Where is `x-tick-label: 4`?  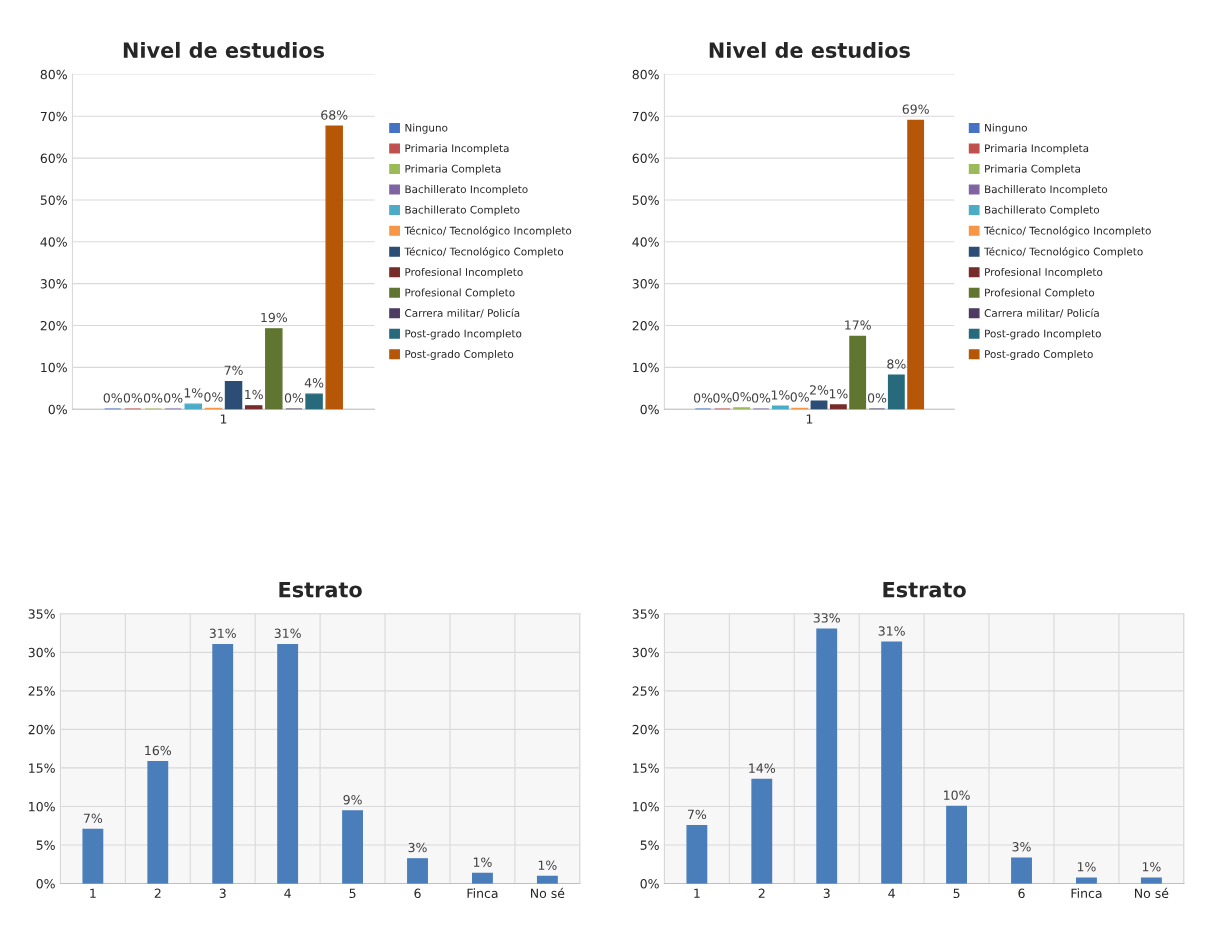
x-tick-label: 4 is located at coordinates (287, 893).